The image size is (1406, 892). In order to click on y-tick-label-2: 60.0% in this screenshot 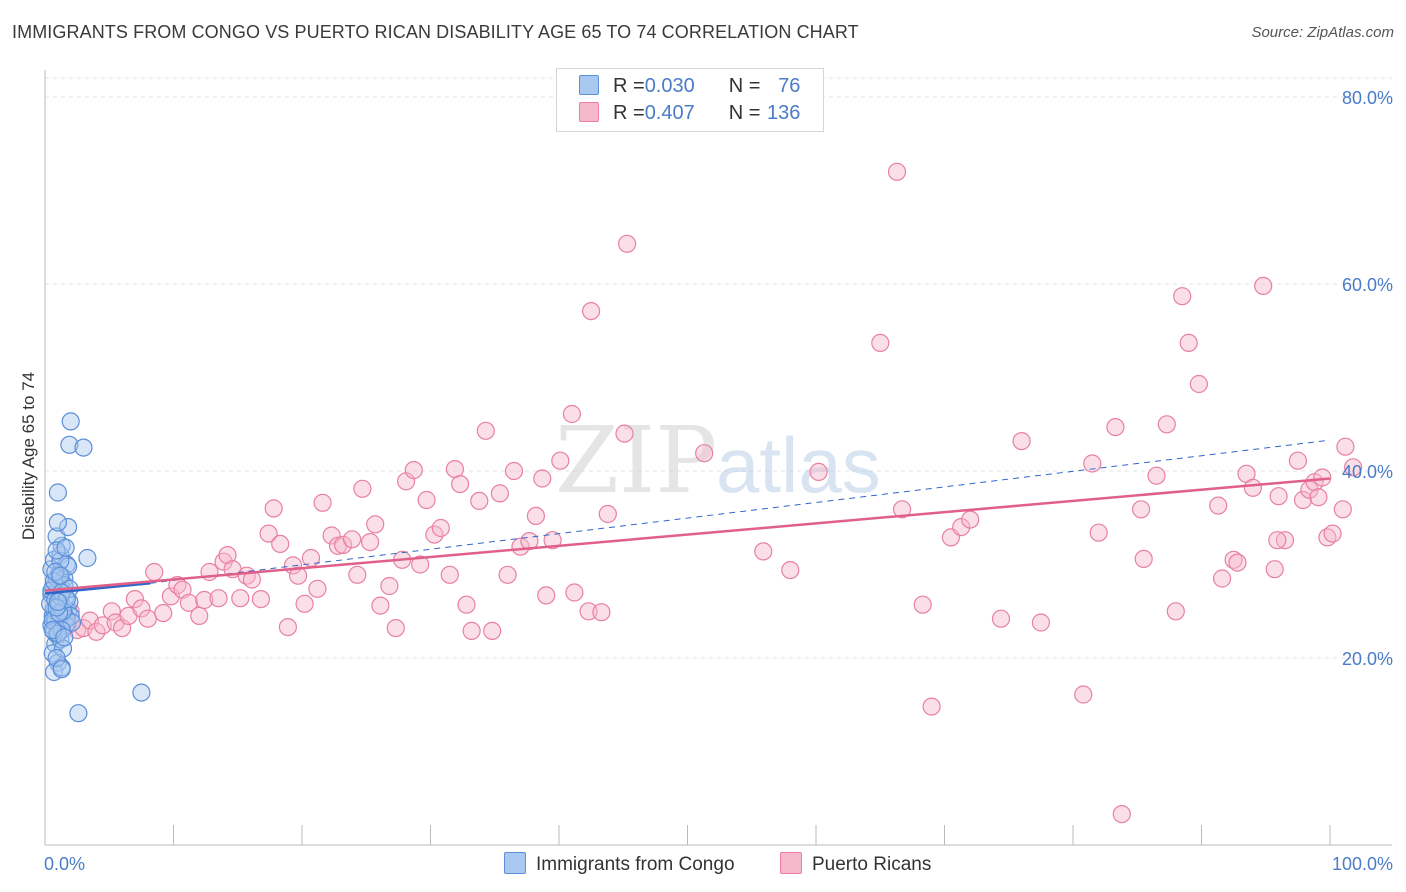, I will do `click(1367, 285)`.